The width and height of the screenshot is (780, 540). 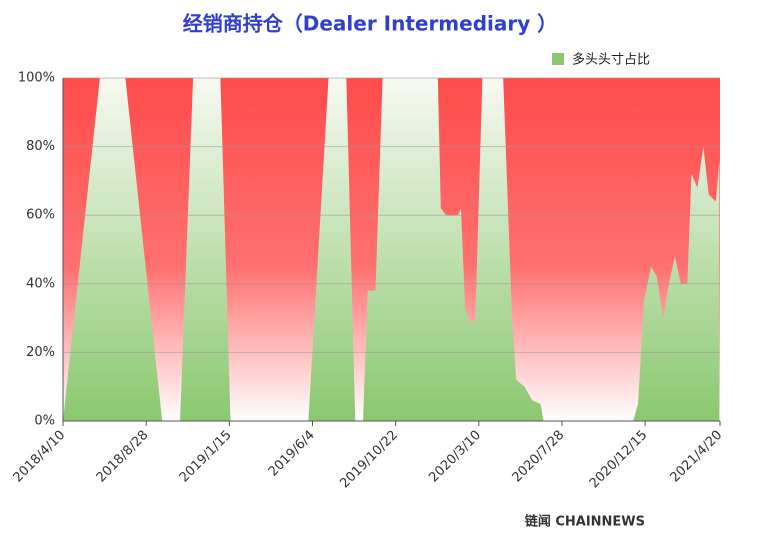 I want to click on legend-label: 多头头寸占比, so click(x=611, y=60).